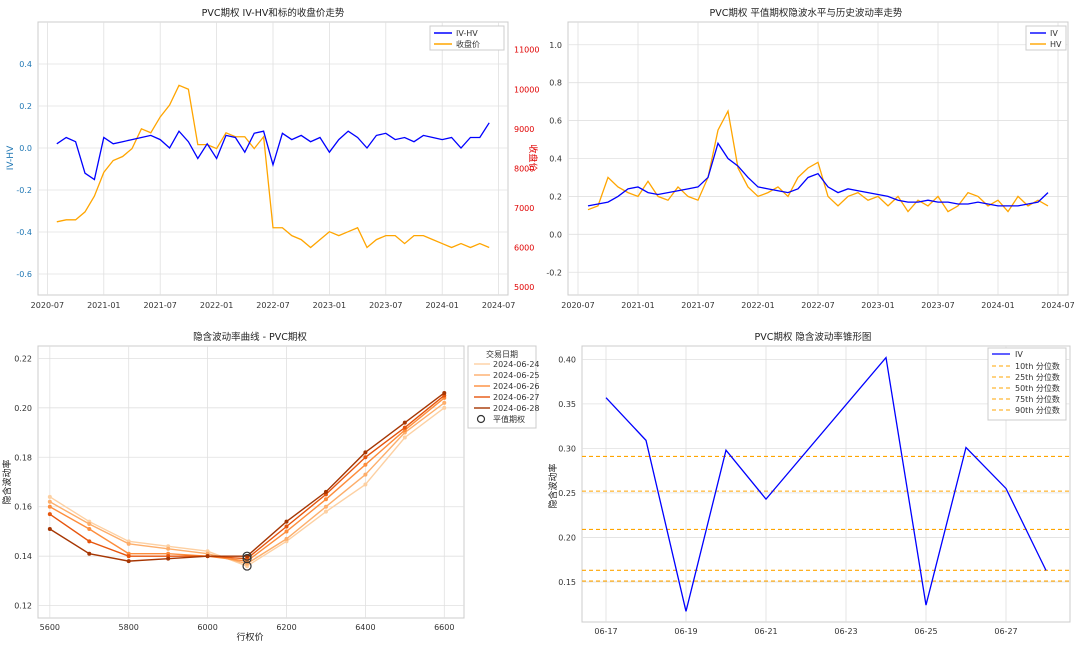 Image resolution: width=1080 pixels, height=646 pixels. What do you see at coordinates (524, 208) in the screenshot?
I see `y-right-tick-label: 7000` at bounding box center [524, 208].